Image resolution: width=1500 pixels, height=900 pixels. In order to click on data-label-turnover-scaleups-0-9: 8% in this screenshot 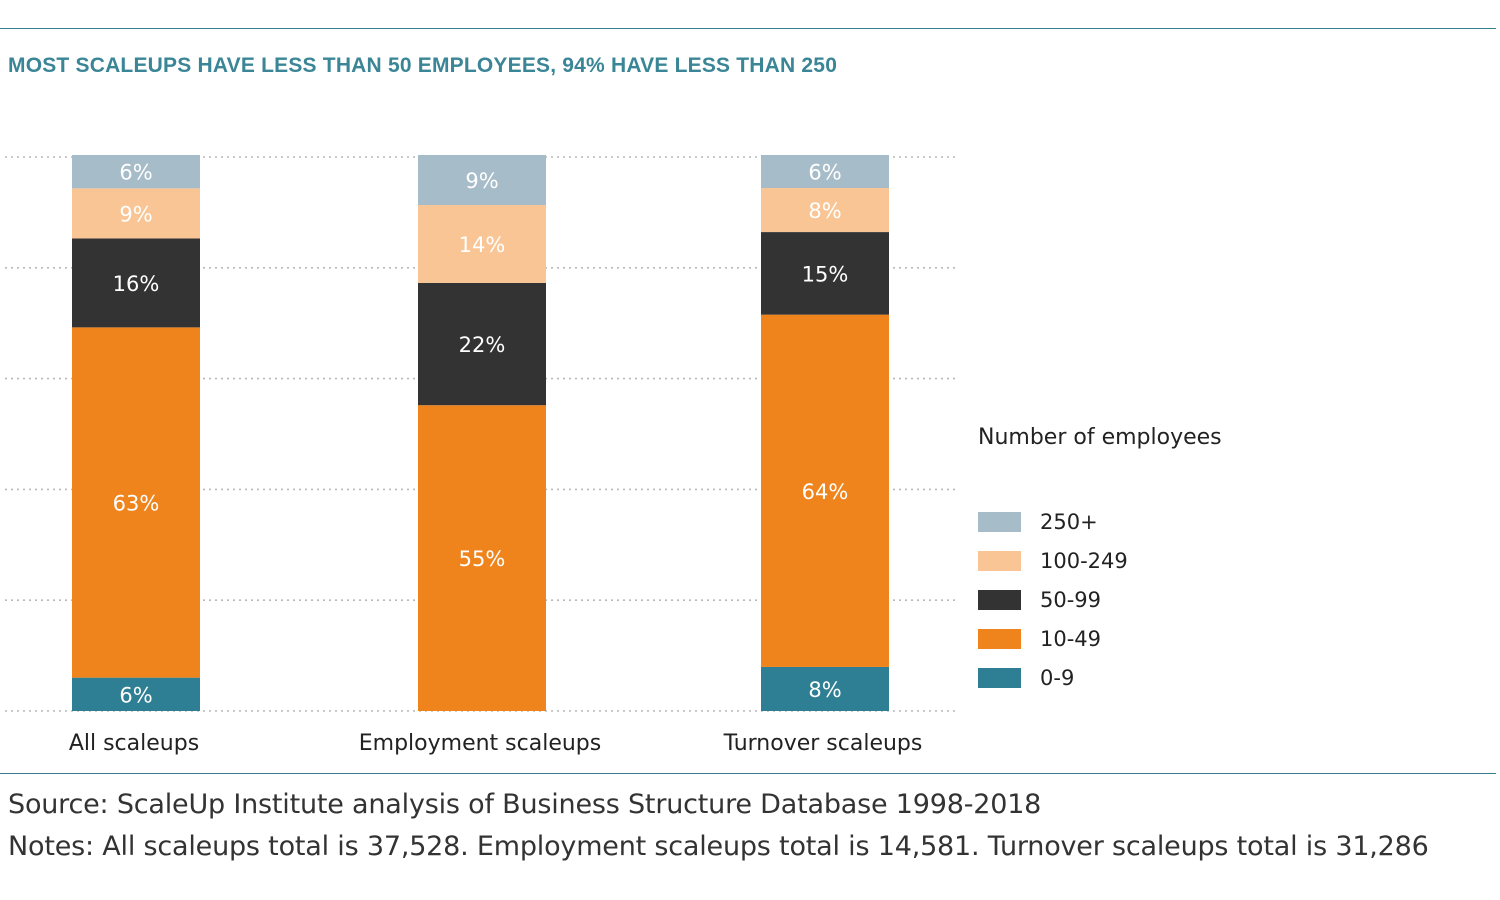, I will do `click(824, 690)`.